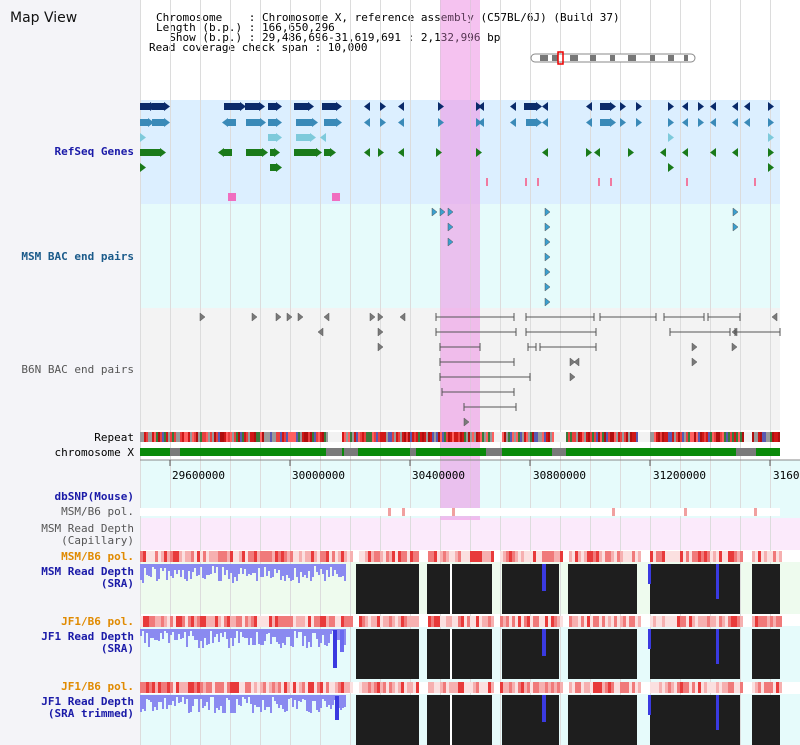 The height and width of the screenshot is (745, 800). What do you see at coordinates (97, 511) in the screenshot?
I see `label-msm-b6-pol: MSM/B6 pol.` at bounding box center [97, 511].